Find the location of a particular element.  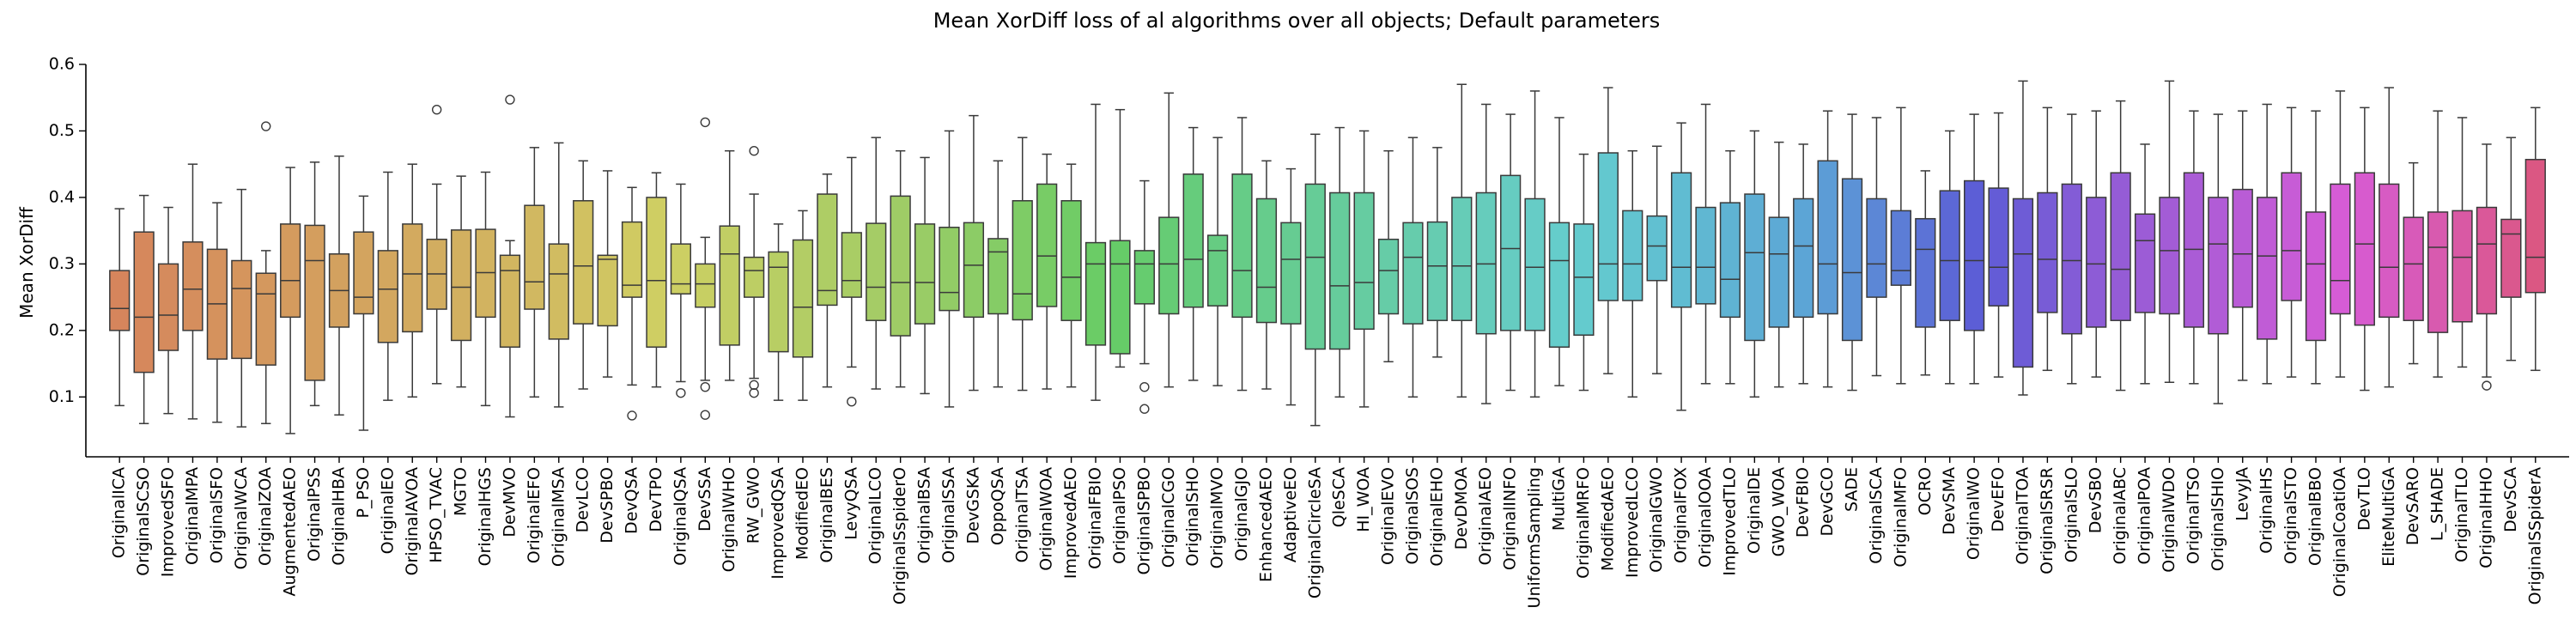

x-tick-label: GWO_WOA is located at coordinates (1778, 512).